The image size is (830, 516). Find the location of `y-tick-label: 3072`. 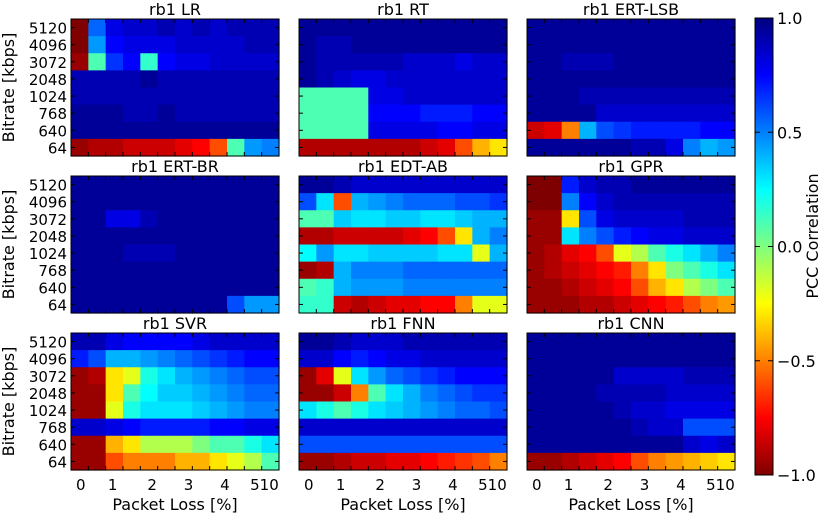

y-tick-label: 3072 is located at coordinates (48, 63).